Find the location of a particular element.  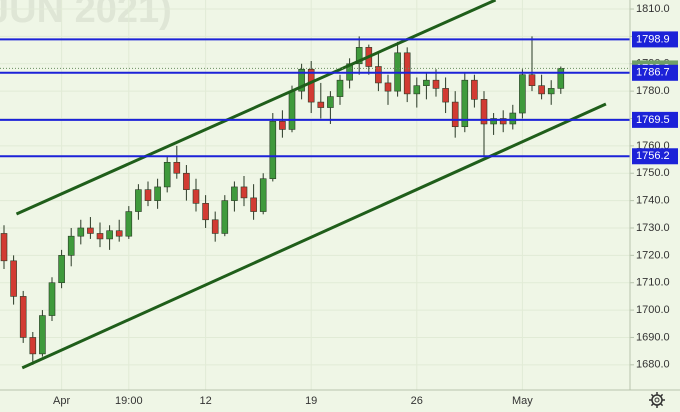

y-tick-label: 1690.0 is located at coordinates (653, 337).